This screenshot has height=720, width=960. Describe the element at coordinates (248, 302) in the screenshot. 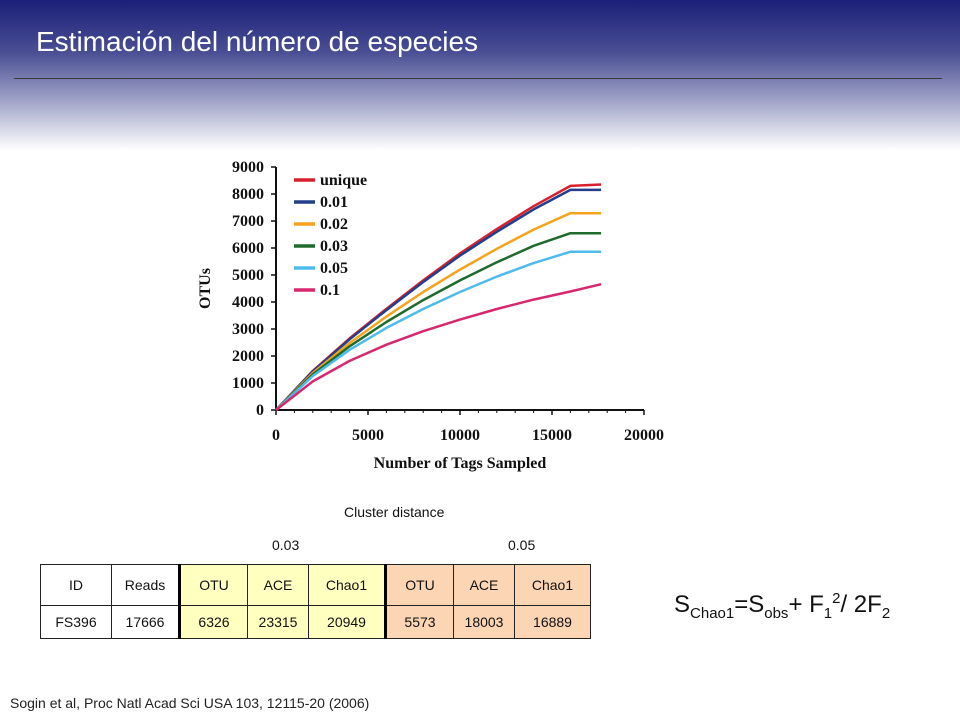

I see `y-tick-label: 4000` at that location.